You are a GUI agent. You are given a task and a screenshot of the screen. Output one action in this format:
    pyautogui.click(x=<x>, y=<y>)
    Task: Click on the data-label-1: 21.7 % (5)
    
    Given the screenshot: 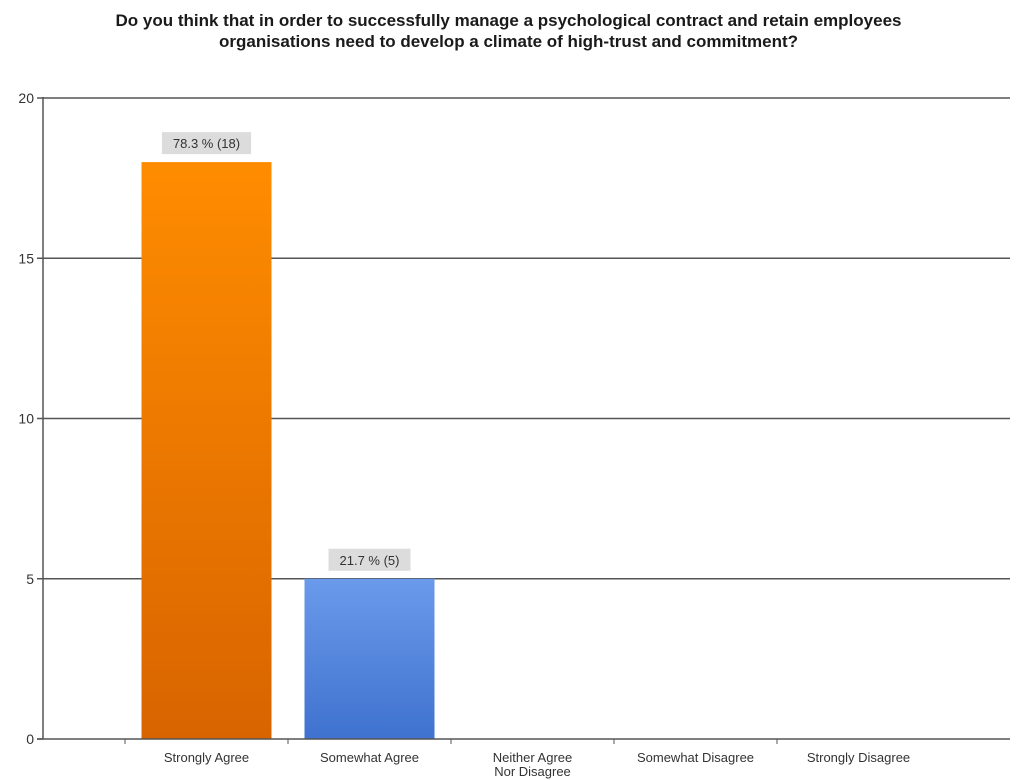 What is the action you would take?
    pyautogui.click(x=370, y=560)
    